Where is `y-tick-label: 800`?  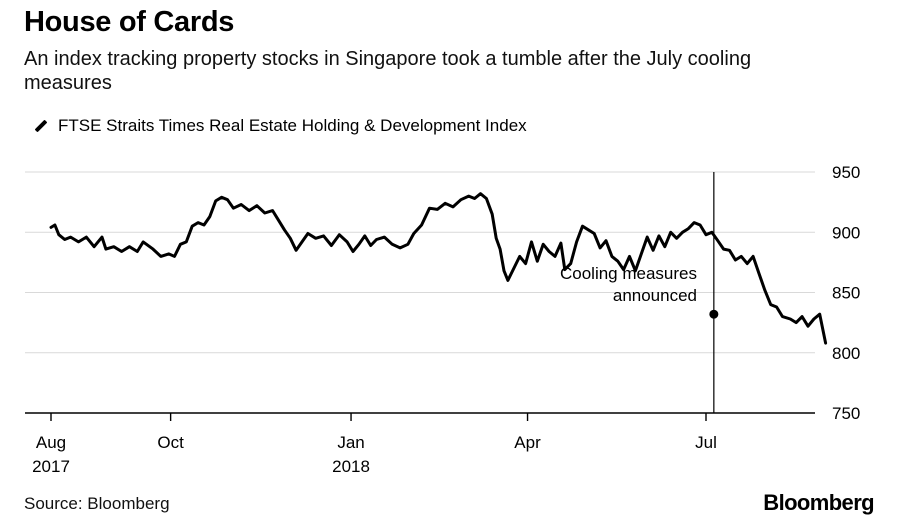
y-tick-label: 800 is located at coordinates (846, 353).